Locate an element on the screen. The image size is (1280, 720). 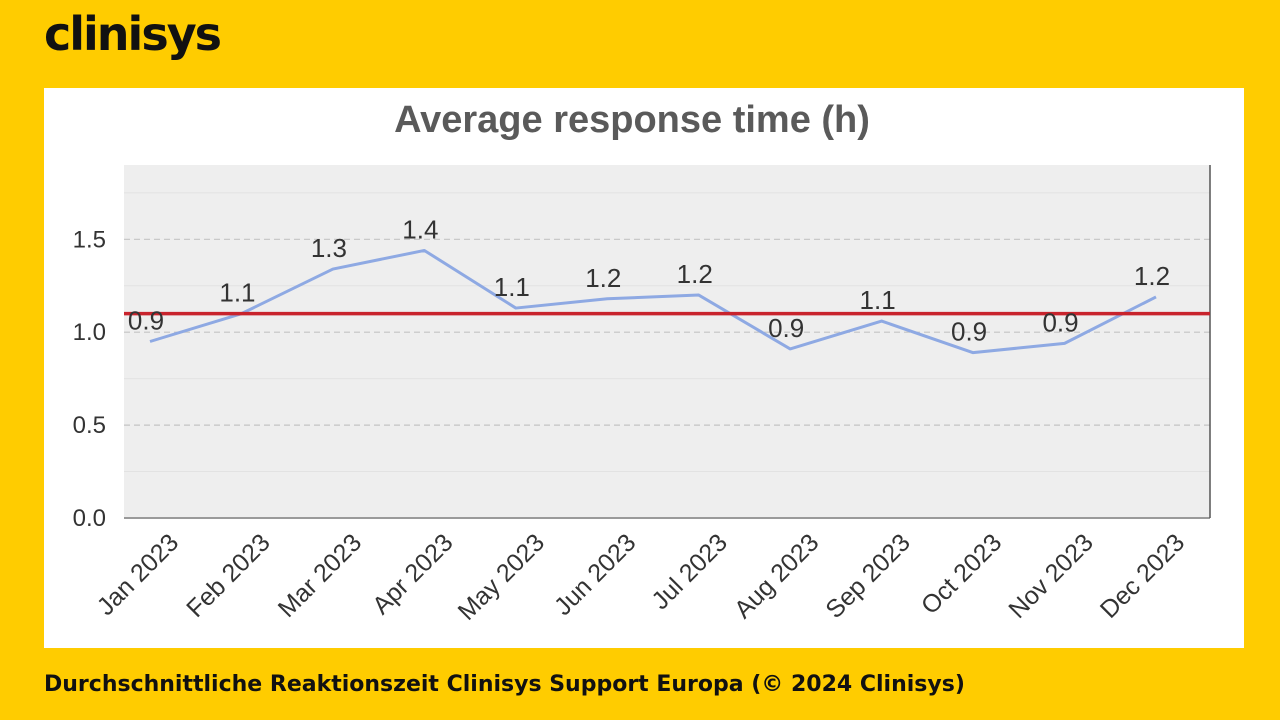
y-tick-label: 1.5 is located at coordinates (89, 239).